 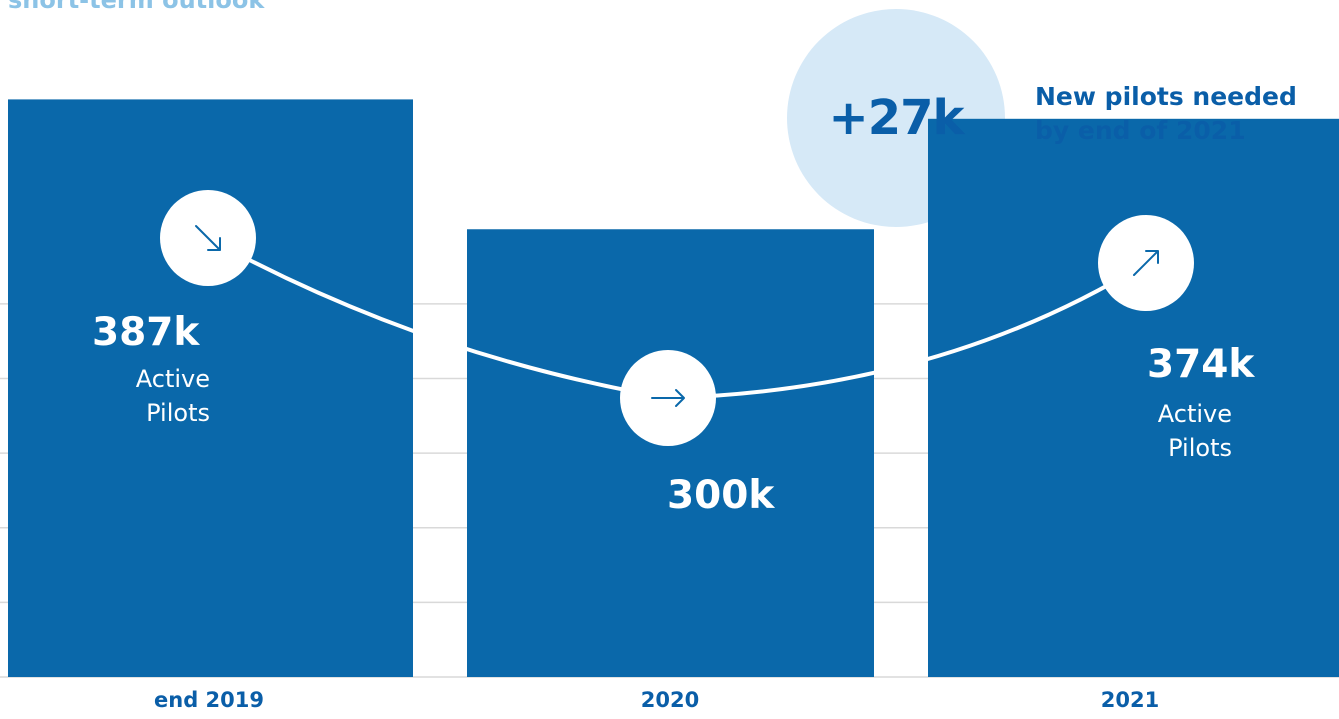 I want to click on callout-value: +27k, so click(x=896, y=118).